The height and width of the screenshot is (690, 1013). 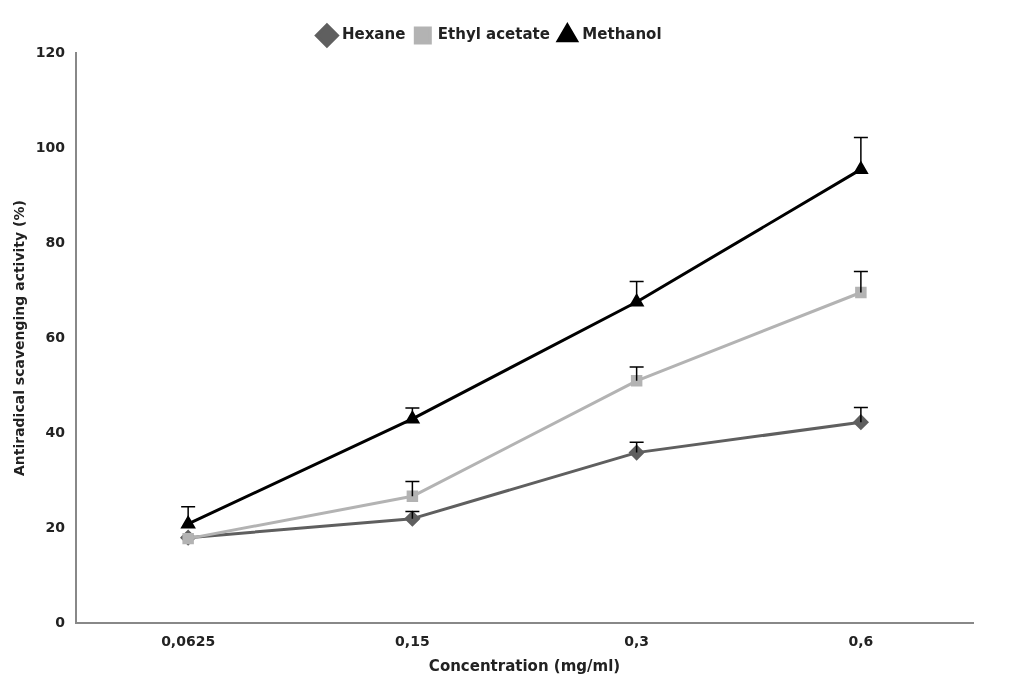 What do you see at coordinates (493, 34) in the screenshot?
I see `legend-label: Ethyl acetate` at bounding box center [493, 34].